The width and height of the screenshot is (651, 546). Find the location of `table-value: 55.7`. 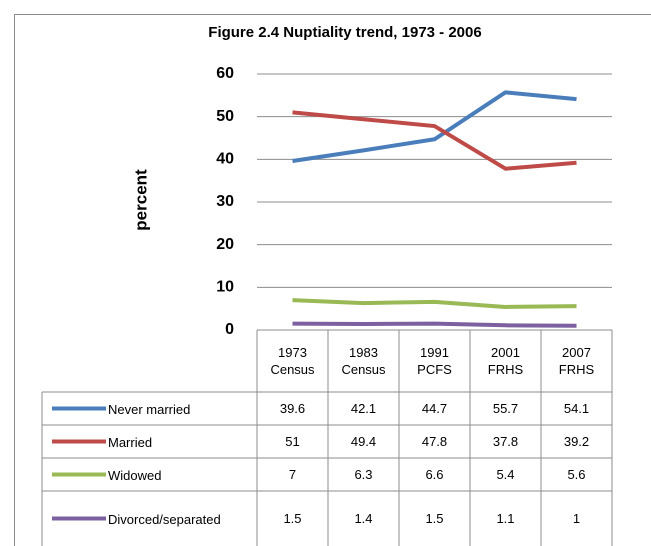

table-value: 55.7 is located at coordinates (505, 408).